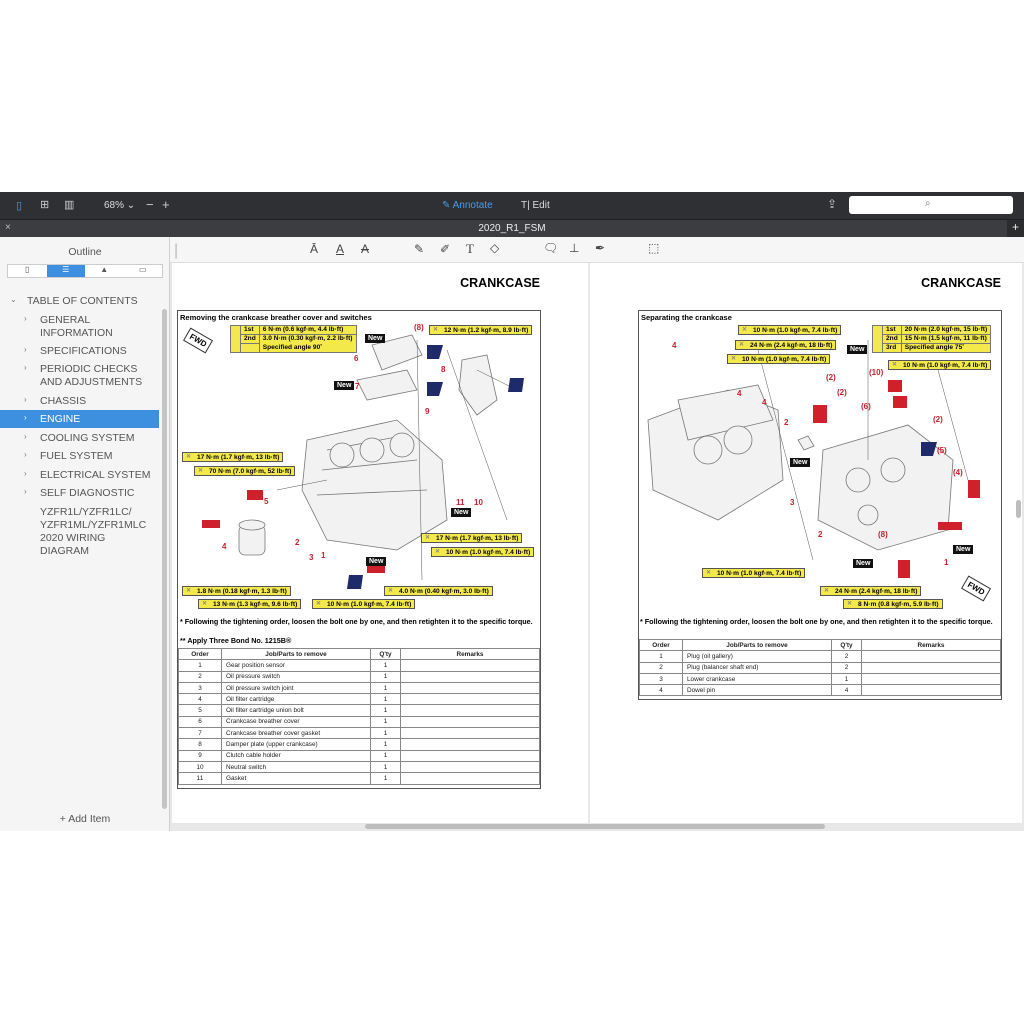 This screenshot has height=1024, width=1024. Describe the element at coordinates (150, 204) in the screenshot. I see `zoom-out-button: −` at that location.